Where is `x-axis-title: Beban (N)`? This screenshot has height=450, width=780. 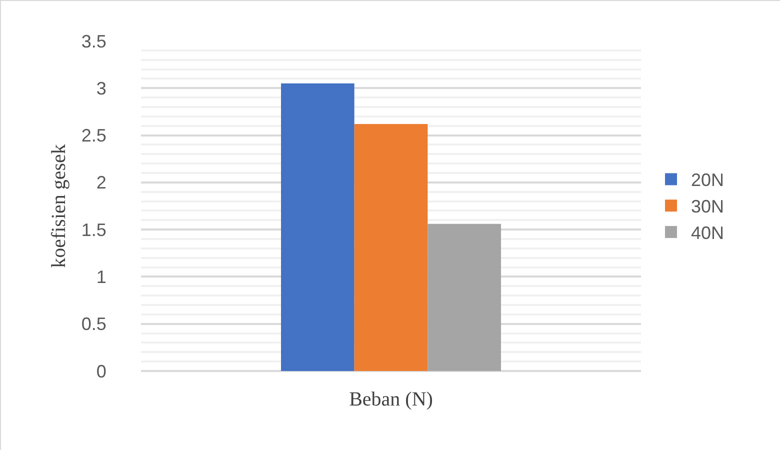
x-axis-title: Beban (N) is located at coordinates (391, 399).